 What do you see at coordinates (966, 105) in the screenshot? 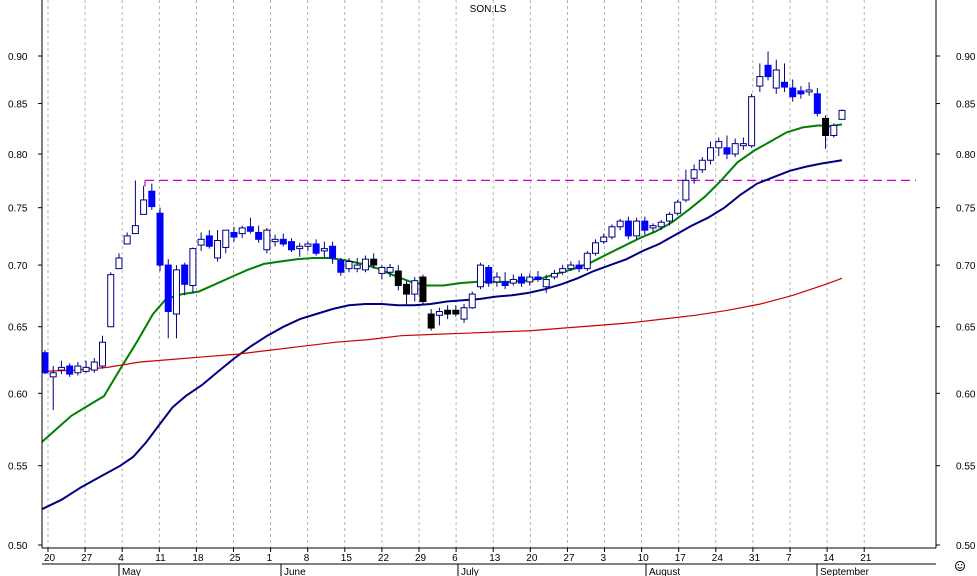
I see `y-tick-label-right: 0.85` at bounding box center [966, 105].